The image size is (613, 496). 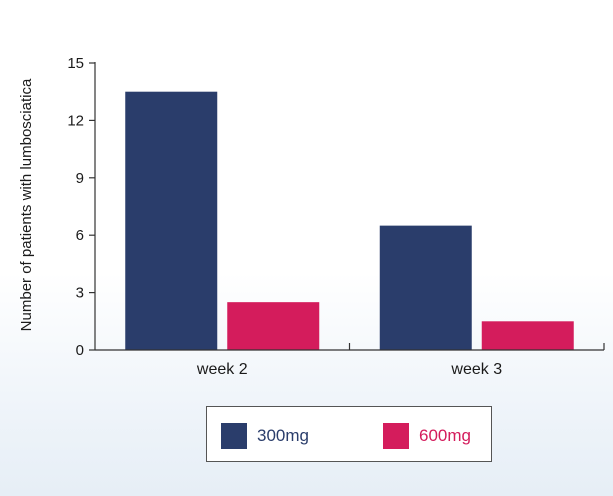 What do you see at coordinates (80, 178) in the screenshot?
I see `y-tick-label: 9` at bounding box center [80, 178].